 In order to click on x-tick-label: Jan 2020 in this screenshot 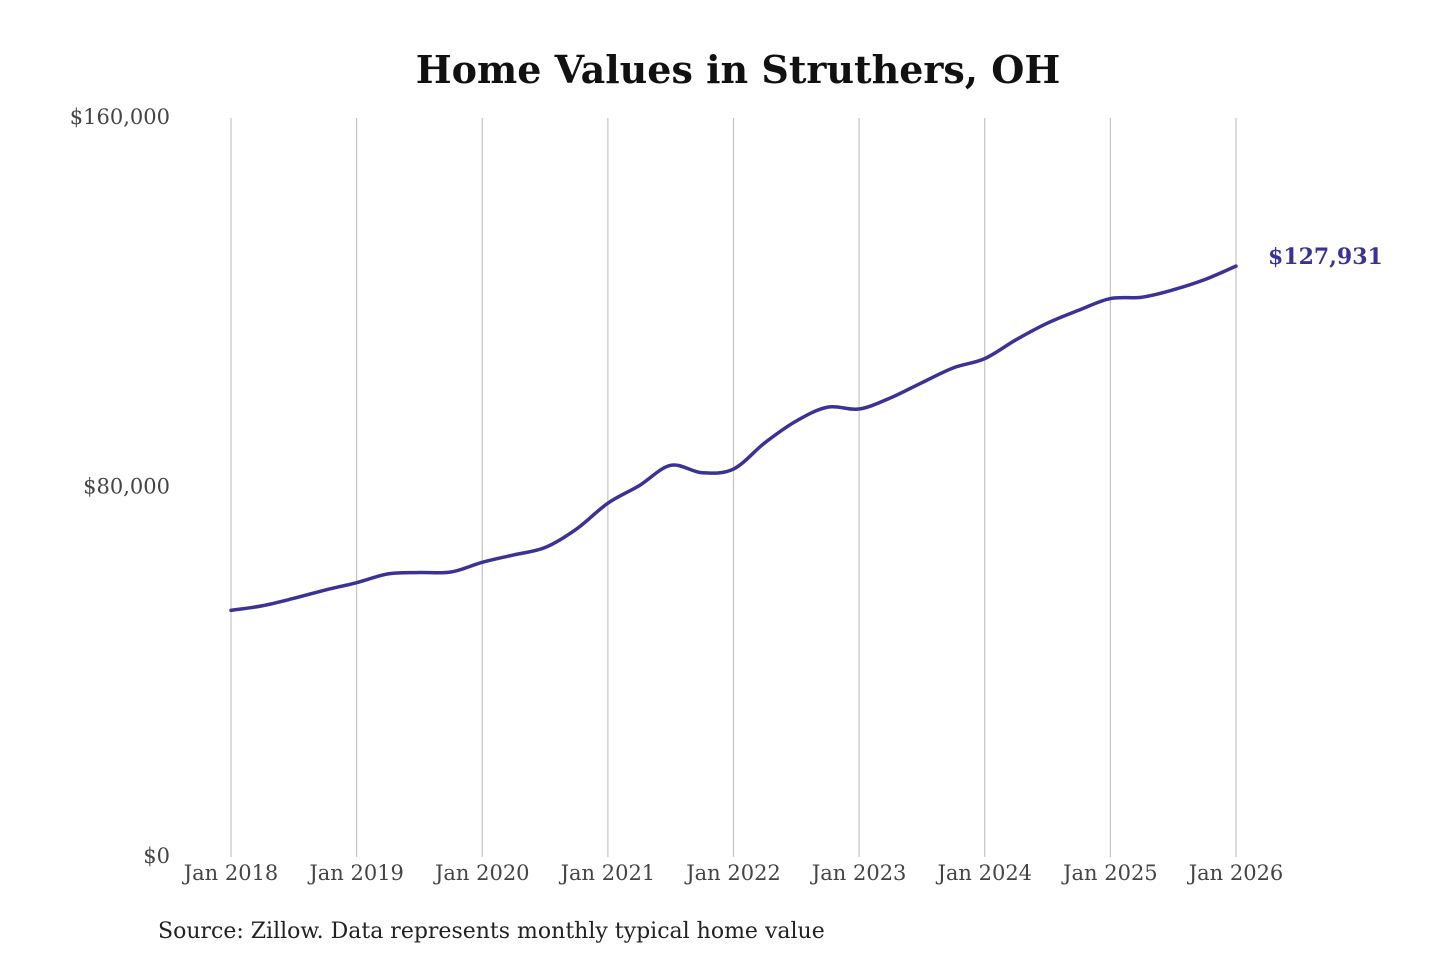, I will do `click(481, 873)`.